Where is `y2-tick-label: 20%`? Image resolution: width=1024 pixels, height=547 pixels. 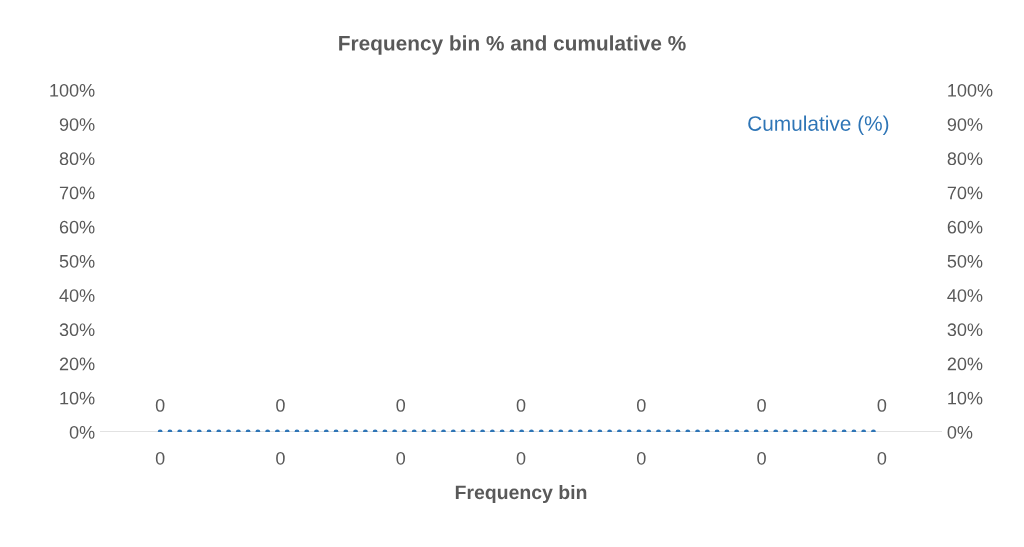
y2-tick-label: 20% is located at coordinates (965, 364).